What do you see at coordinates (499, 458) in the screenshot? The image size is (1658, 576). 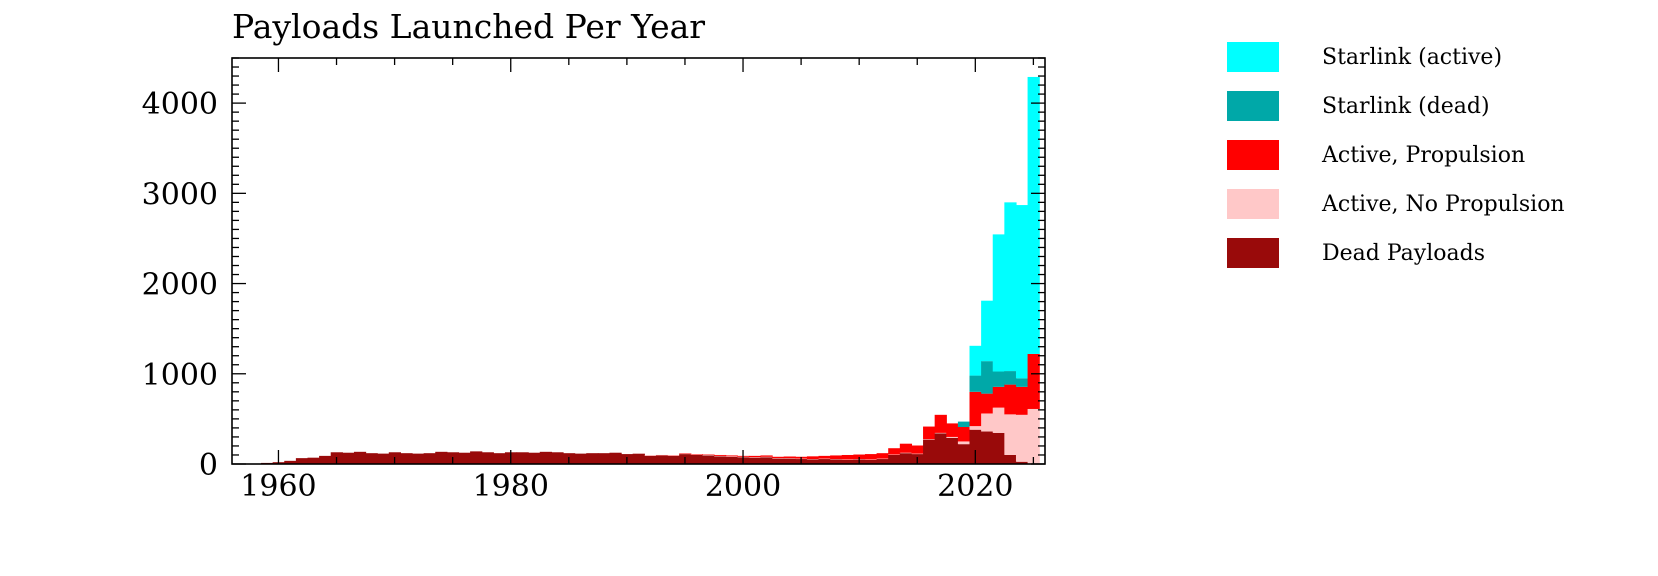 I see `bar-dead-payloads-1979` at bounding box center [499, 458].